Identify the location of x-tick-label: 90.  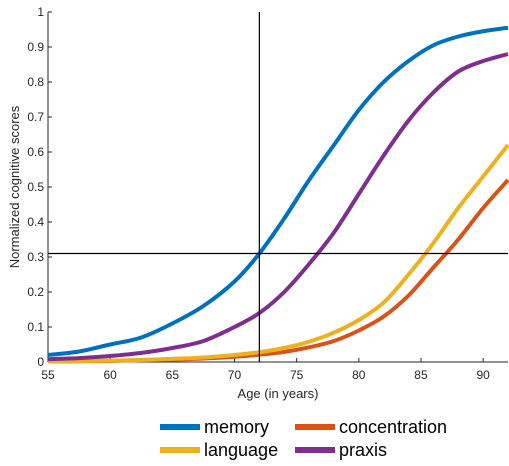
(483, 375).